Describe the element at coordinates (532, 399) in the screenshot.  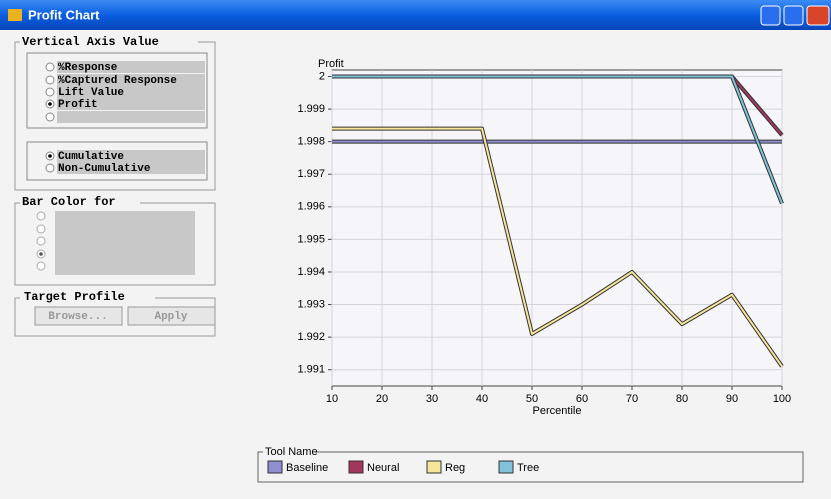
I see `x-tick-label: 50` at that location.